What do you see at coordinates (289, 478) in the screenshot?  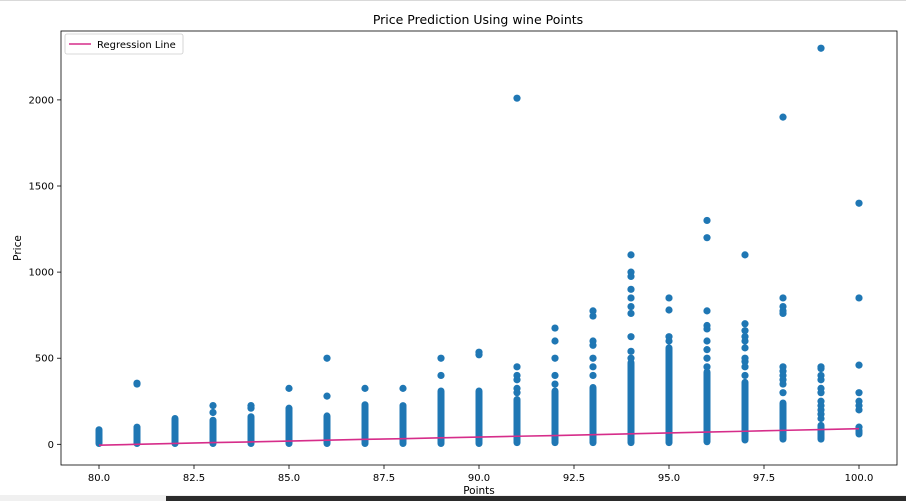 I see `x-tick-label: 85.0` at bounding box center [289, 478].